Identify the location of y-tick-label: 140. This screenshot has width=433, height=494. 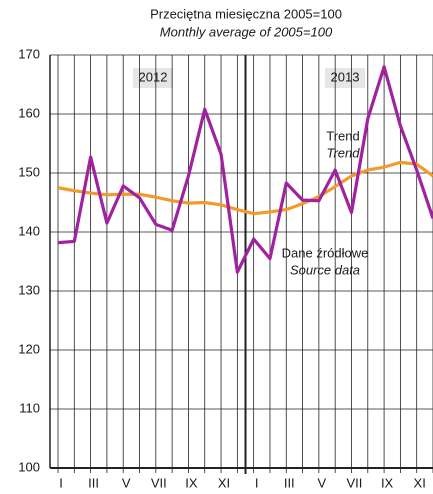
(29, 230).